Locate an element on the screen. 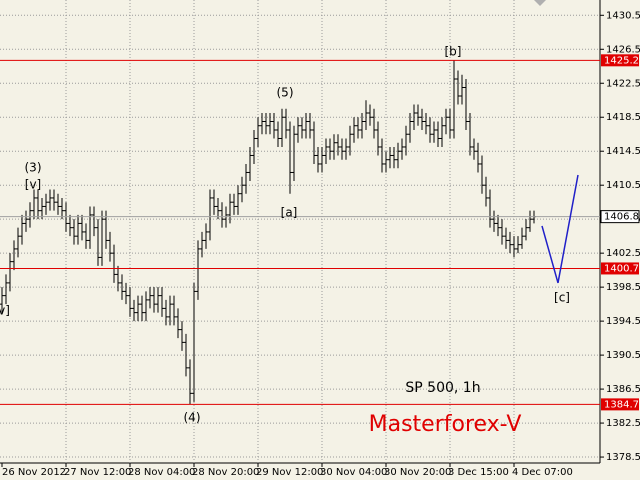 Image resolution: width=640 pixels, height=480 pixels. wave-label: v] is located at coordinates (5, 311).